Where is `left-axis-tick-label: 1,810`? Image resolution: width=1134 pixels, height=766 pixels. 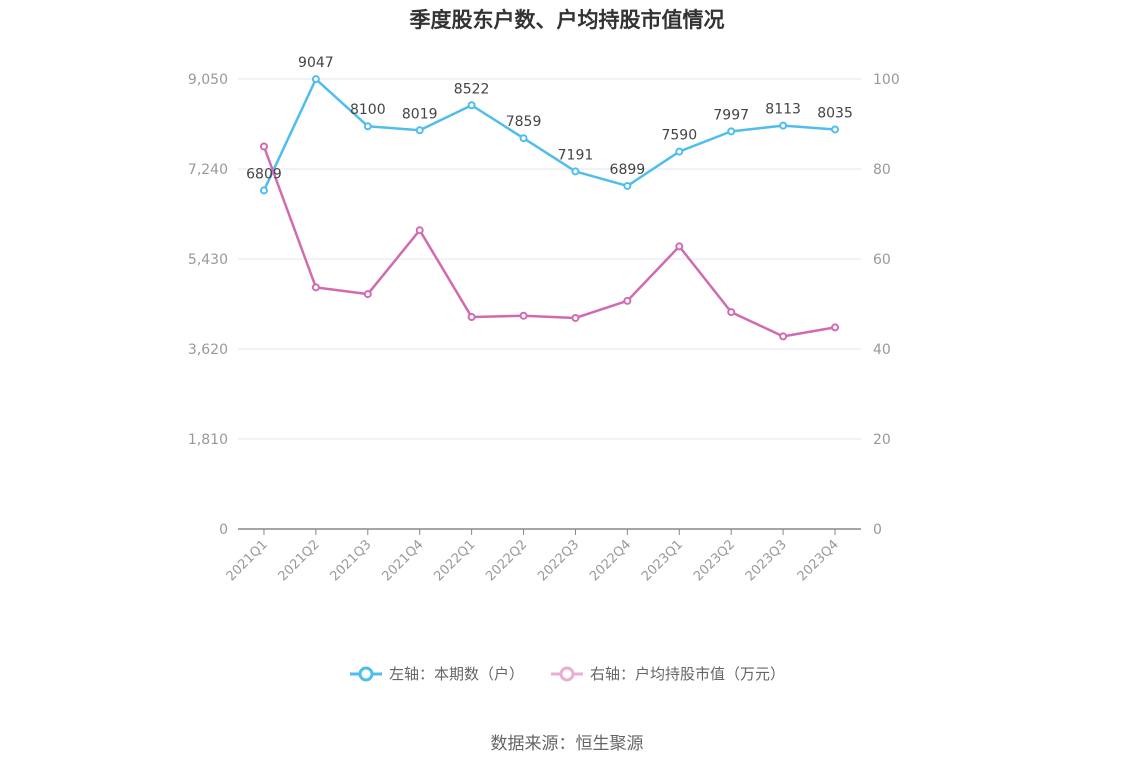
left-axis-tick-label: 1,810 is located at coordinates (208, 440).